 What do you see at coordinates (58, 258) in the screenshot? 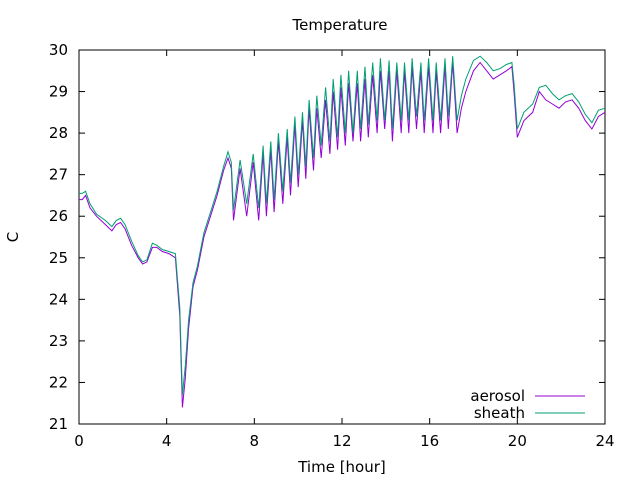
I see `y-tick-label: 25` at bounding box center [58, 258].